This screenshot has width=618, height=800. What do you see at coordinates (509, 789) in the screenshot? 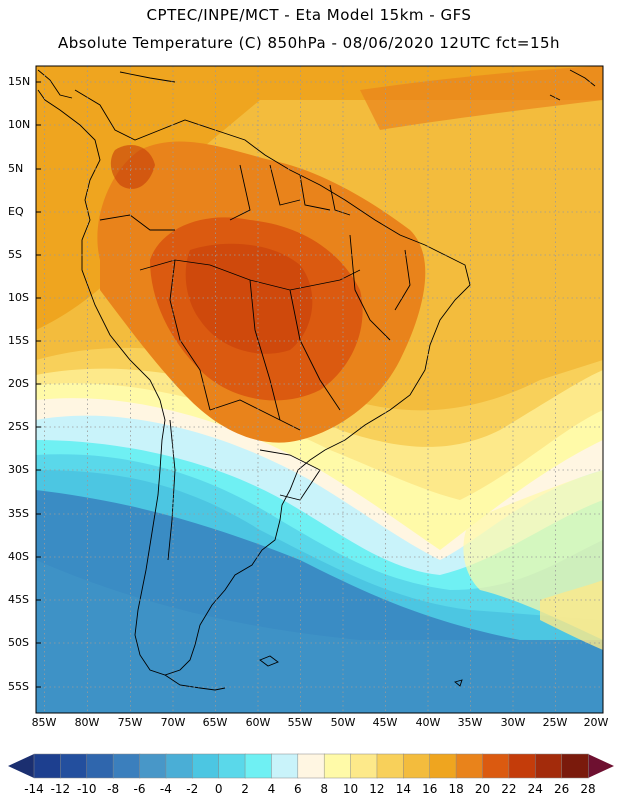
I see `colorbar-label: 22` at bounding box center [509, 789].